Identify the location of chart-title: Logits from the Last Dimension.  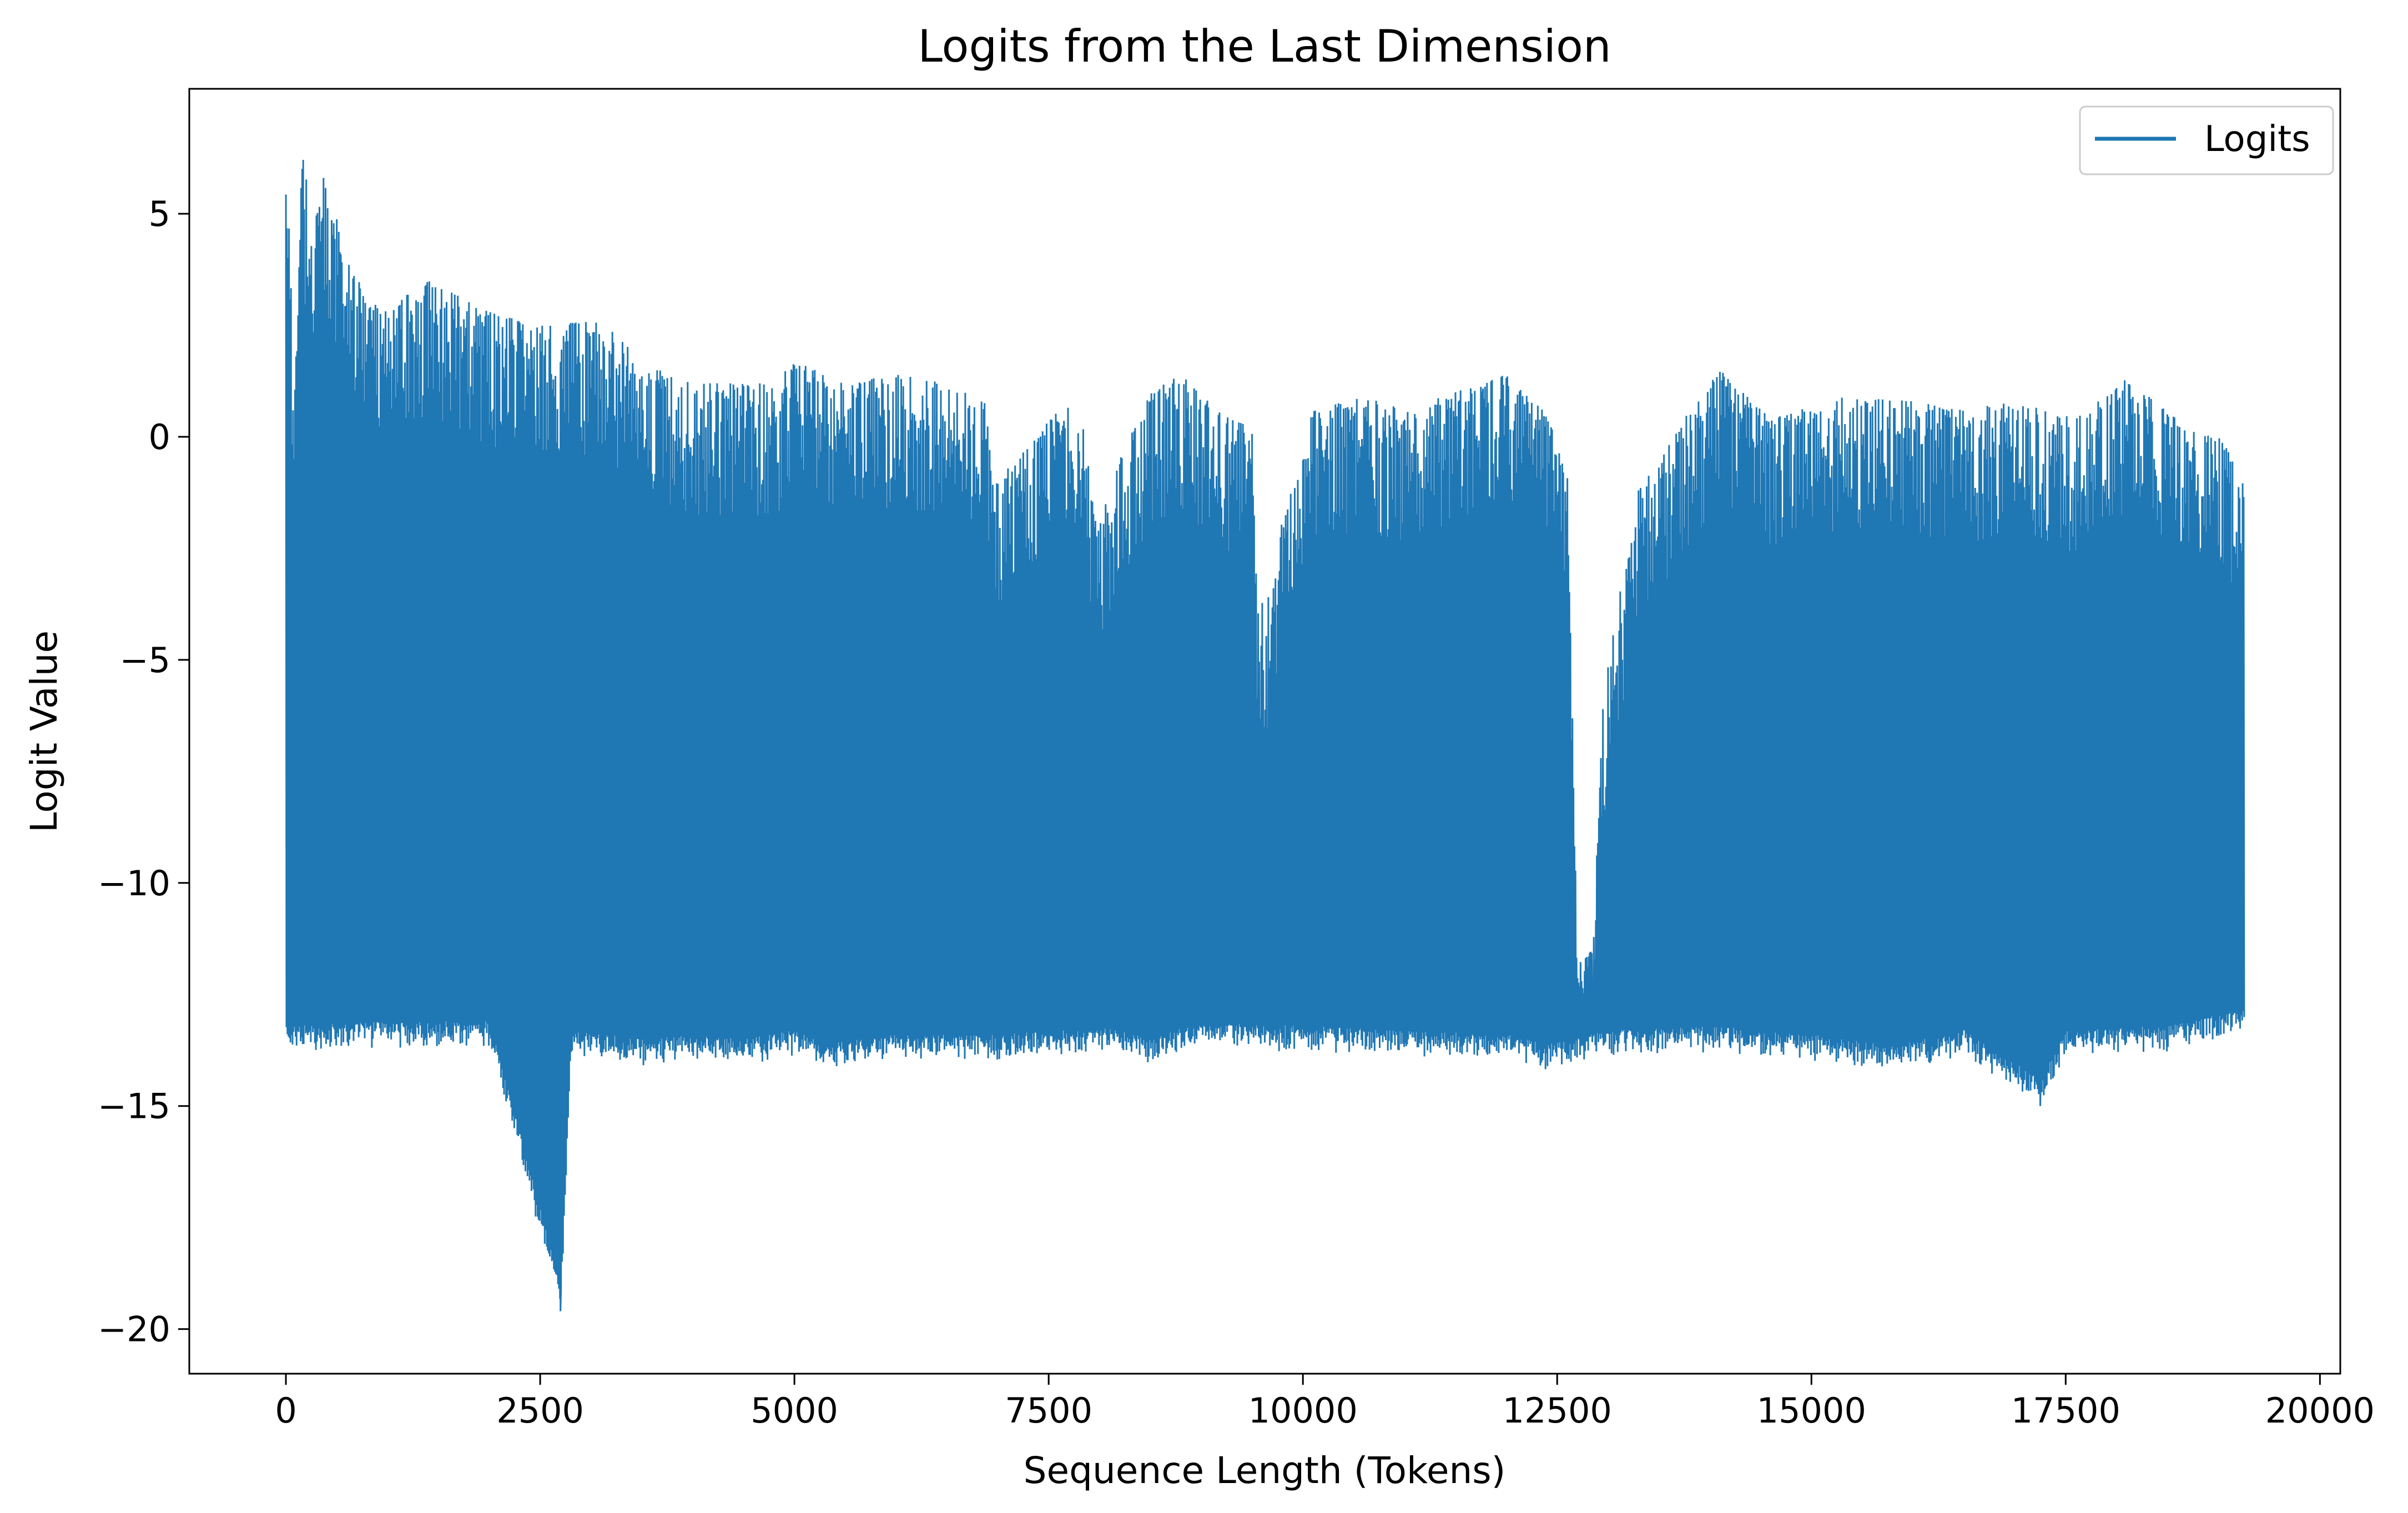
(1264, 46).